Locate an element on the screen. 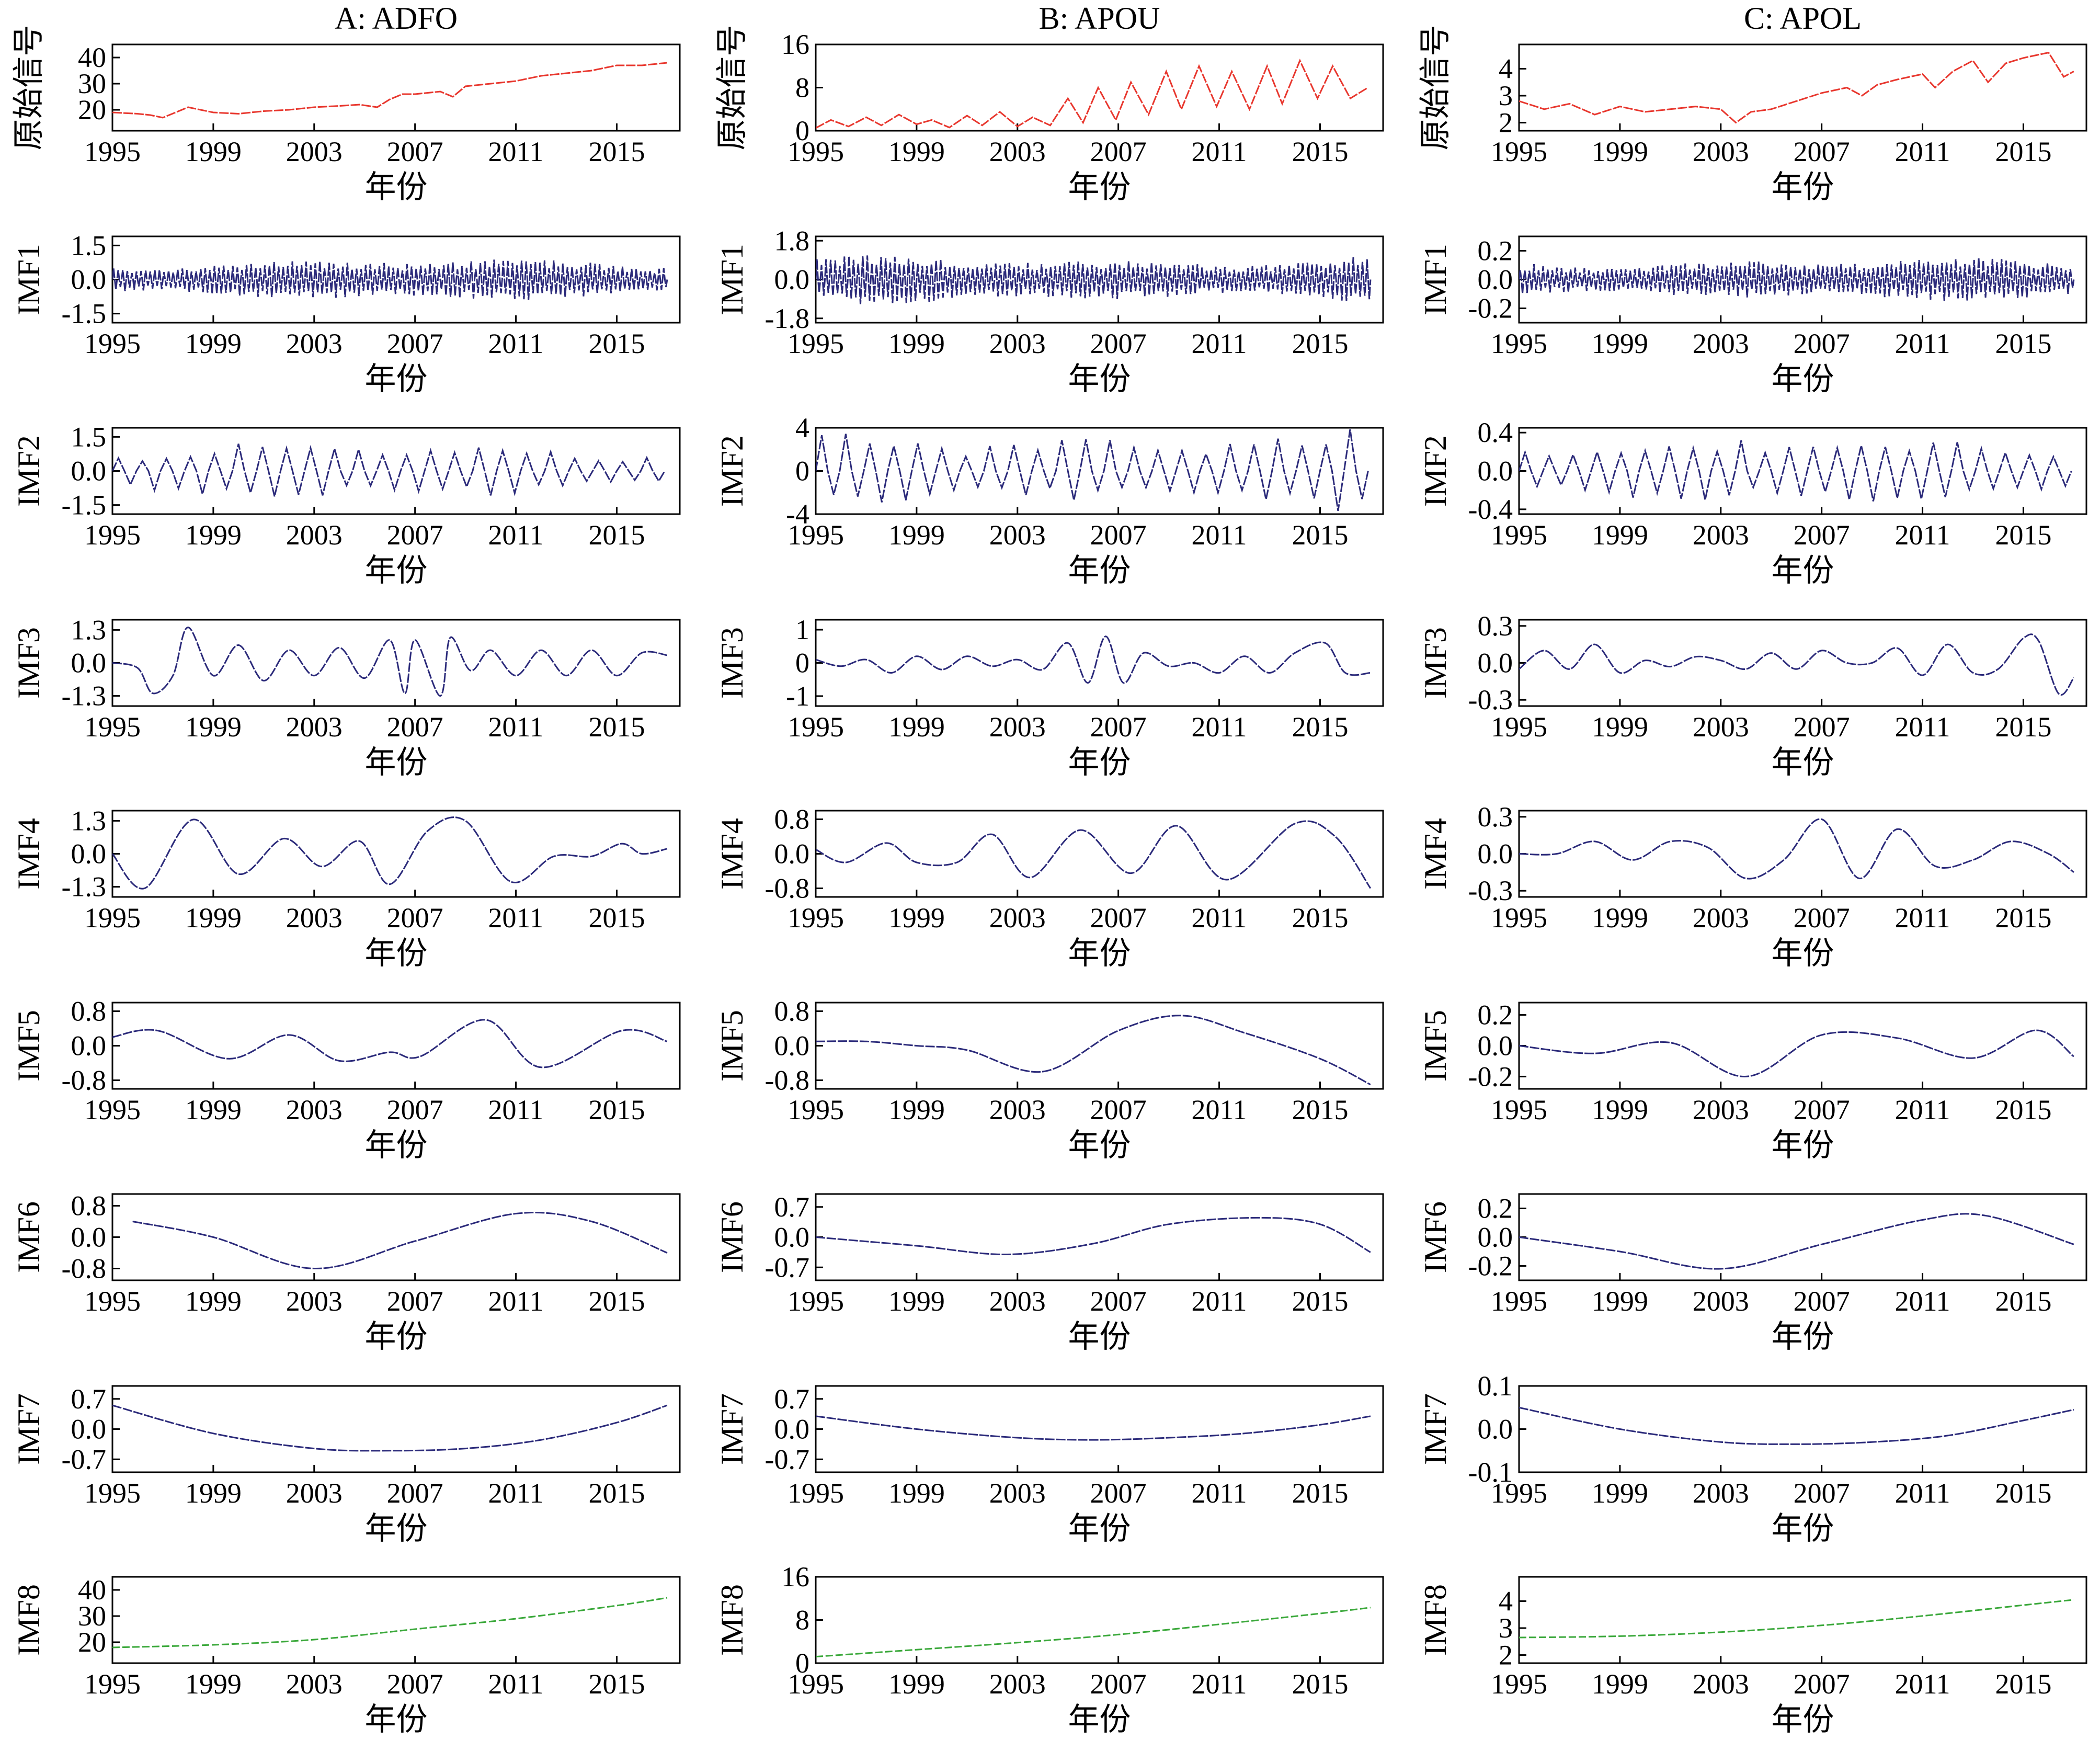  y-tick-label: 8 is located at coordinates (802, 1620).